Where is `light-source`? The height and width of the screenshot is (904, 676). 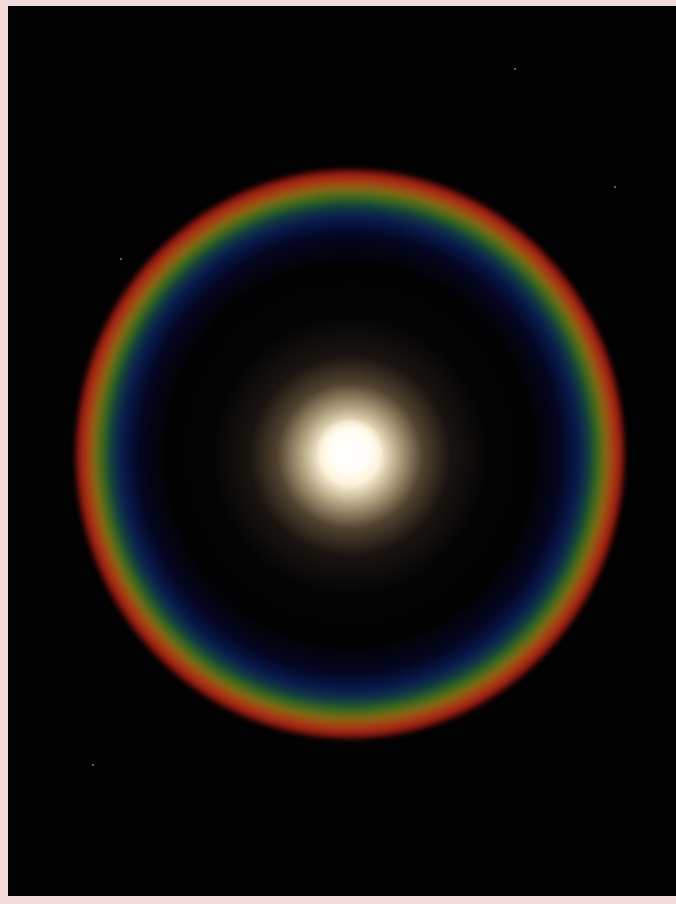
light-source is located at coordinates (350, 452).